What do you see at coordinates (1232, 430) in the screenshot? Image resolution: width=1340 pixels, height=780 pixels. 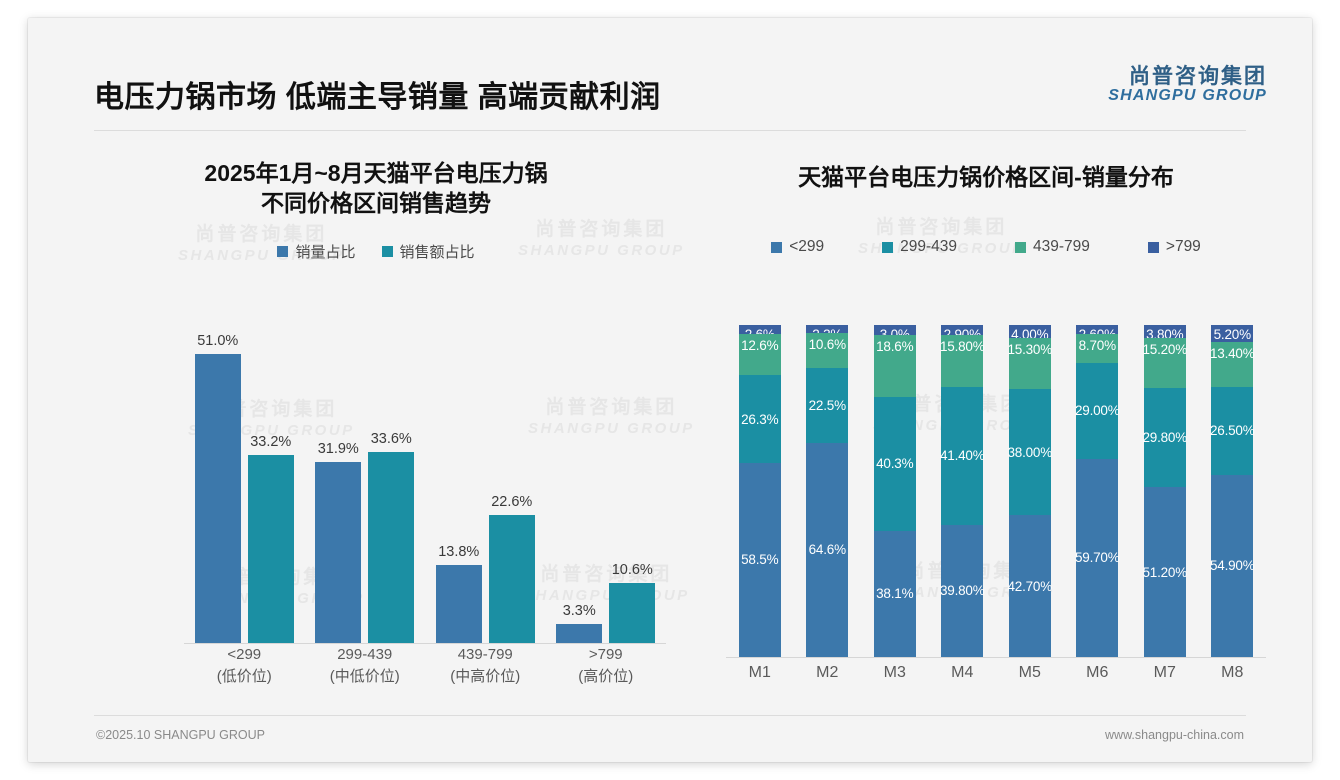 I see `stack-segment: 26.50%` at bounding box center [1232, 430].